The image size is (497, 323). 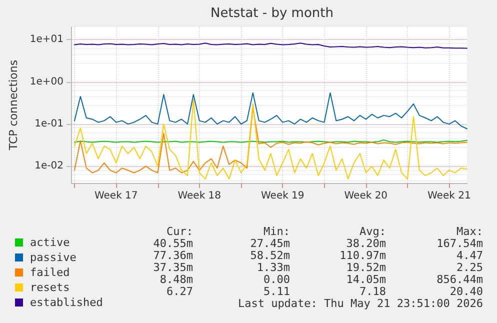 I want to click on text: 8.48m, so click(x=177, y=279).